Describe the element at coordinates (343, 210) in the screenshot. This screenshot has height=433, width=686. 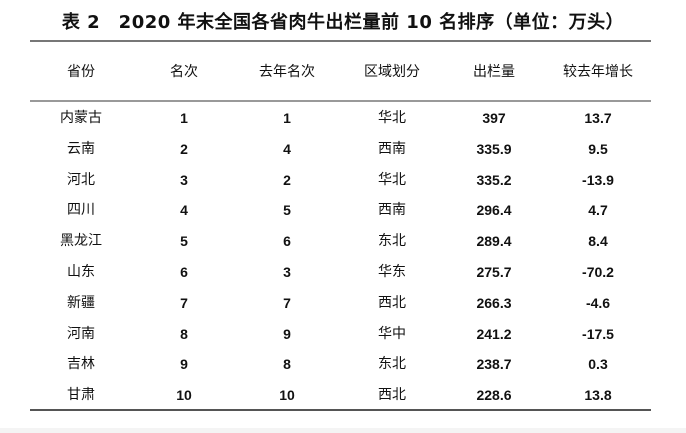
I see `table-row: 四川 4 5 西南 296.4 4.7` at that location.